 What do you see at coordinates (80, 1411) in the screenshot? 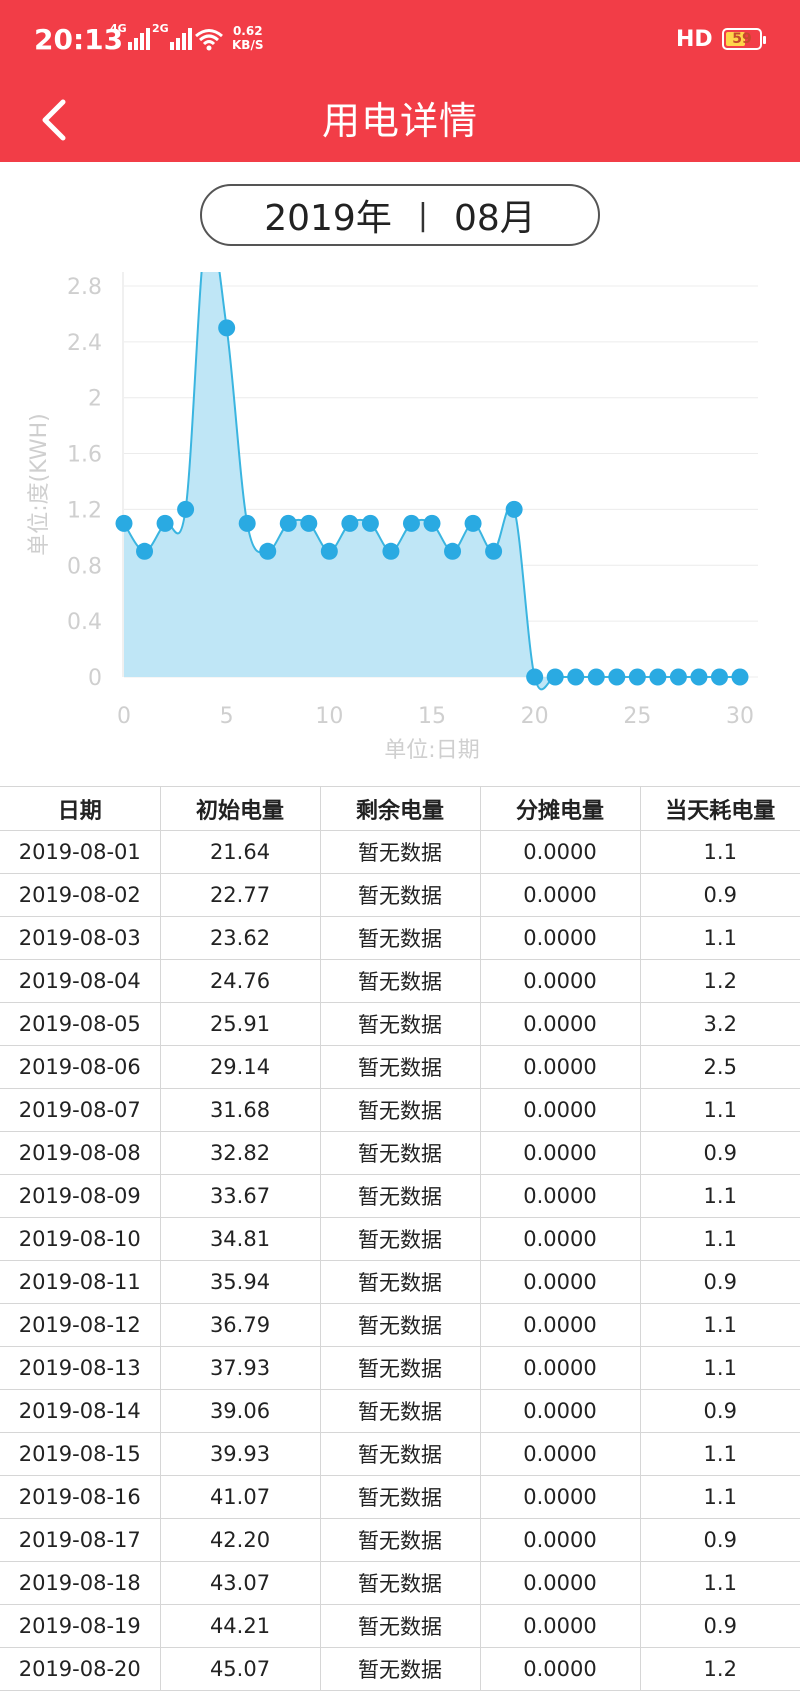
I see `cell-date: 2019-08-14` at bounding box center [80, 1411].